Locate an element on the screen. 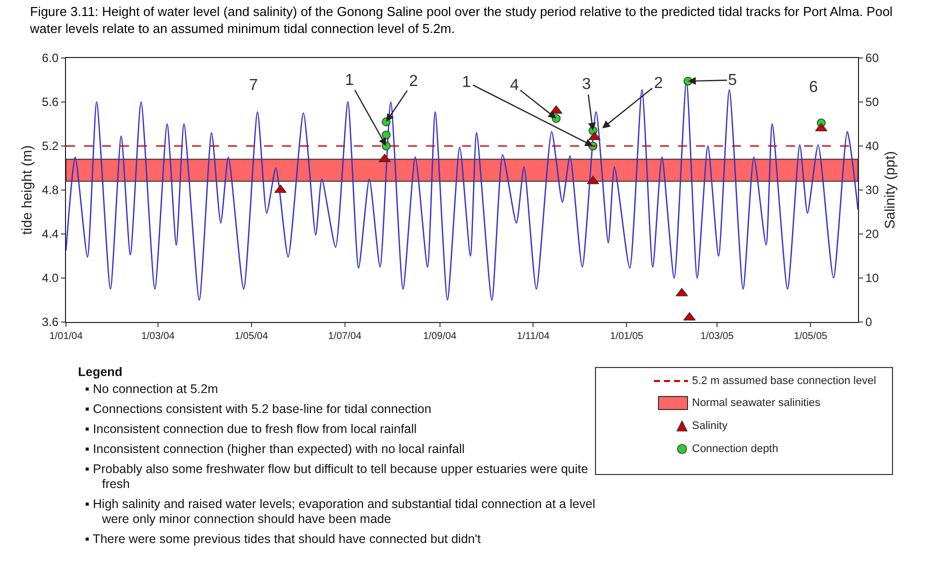  legend-label: Salinity is located at coordinates (710, 426).